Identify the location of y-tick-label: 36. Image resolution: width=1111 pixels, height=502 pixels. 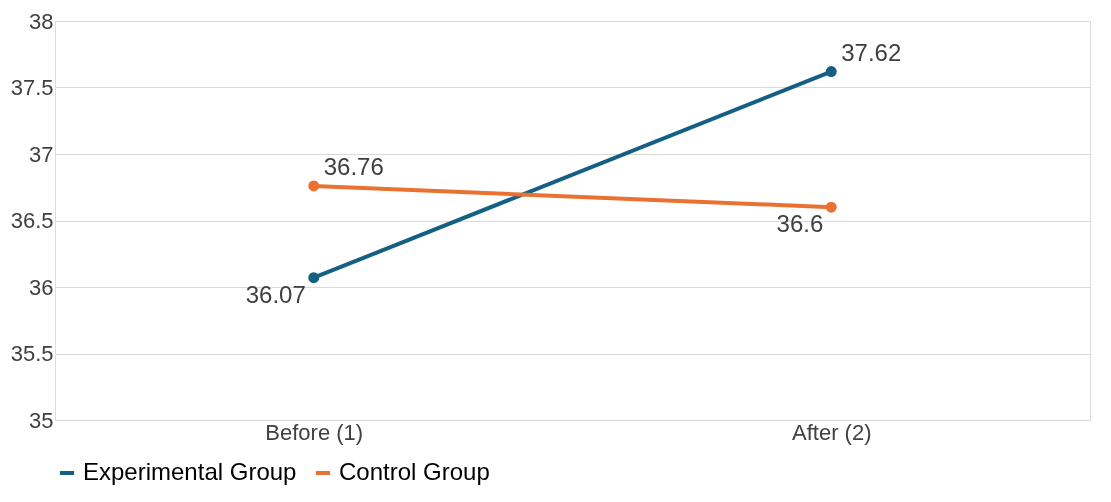
(41, 287).